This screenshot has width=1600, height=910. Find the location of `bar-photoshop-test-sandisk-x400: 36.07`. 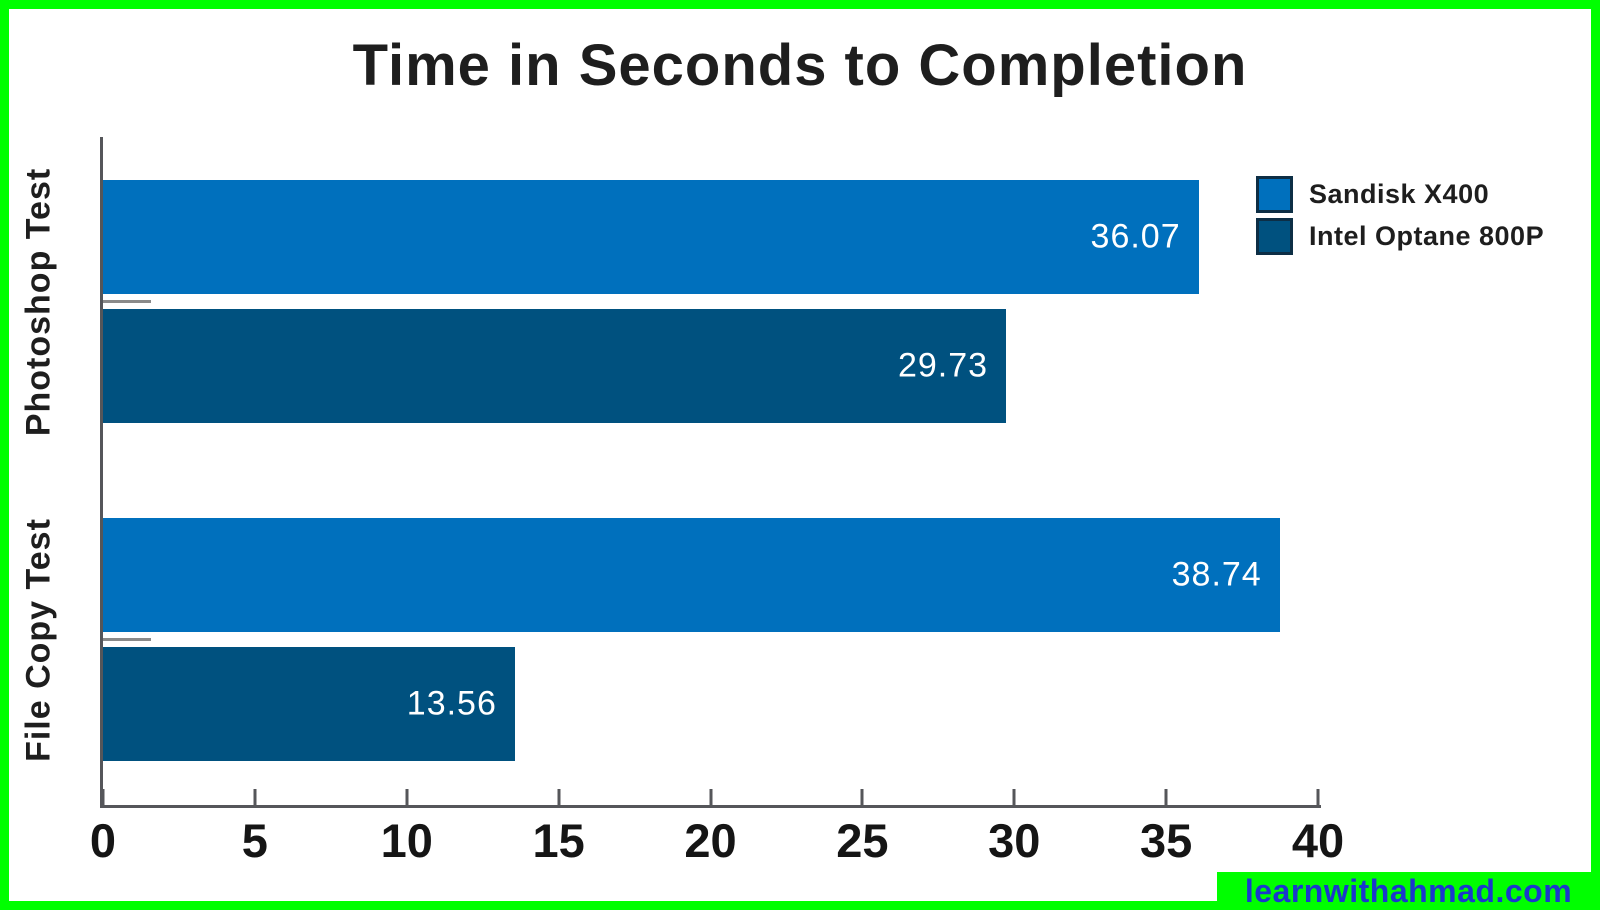

bar-photoshop-test-sandisk-x400: 36.07 is located at coordinates (651, 237).